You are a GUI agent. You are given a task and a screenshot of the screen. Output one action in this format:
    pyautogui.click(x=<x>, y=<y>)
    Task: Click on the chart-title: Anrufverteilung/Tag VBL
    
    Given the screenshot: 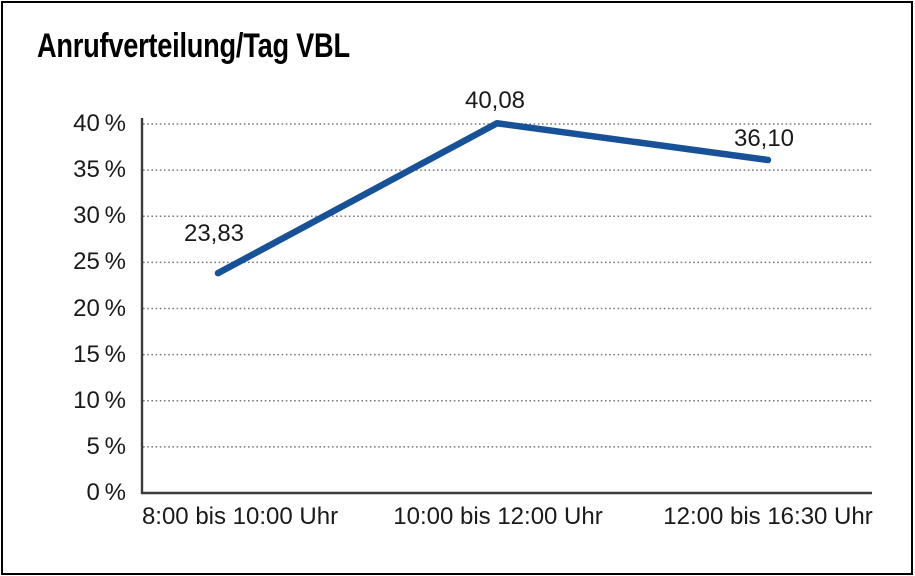 What is the action you would take?
    pyautogui.click(x=193, y=46)
    